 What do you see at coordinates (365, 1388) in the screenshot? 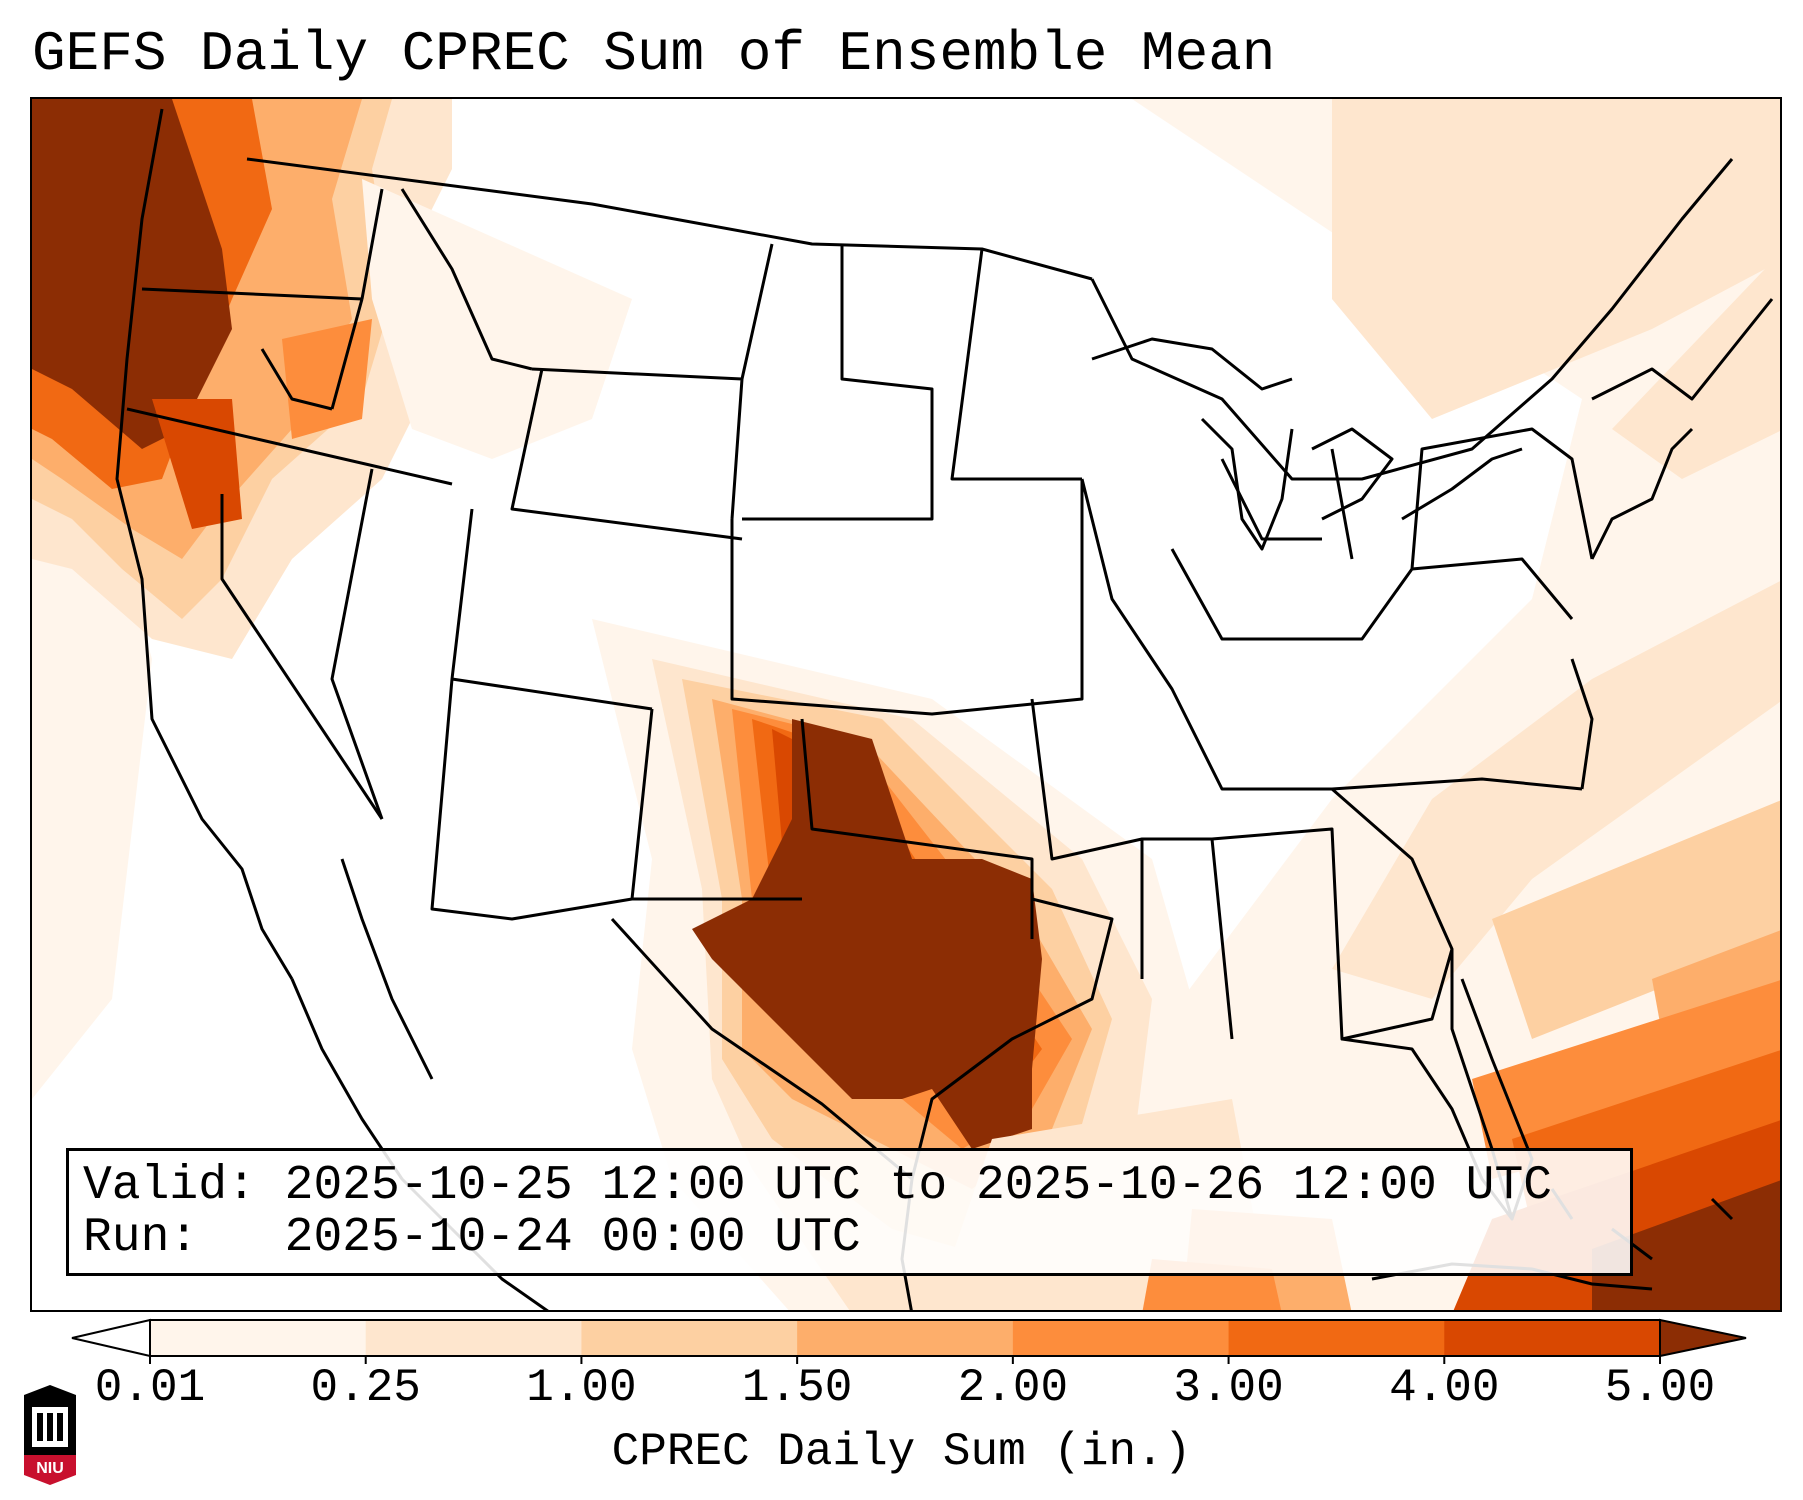
I see `colorbar-tick-label: 0.25` at bounding box center [365, 1388].